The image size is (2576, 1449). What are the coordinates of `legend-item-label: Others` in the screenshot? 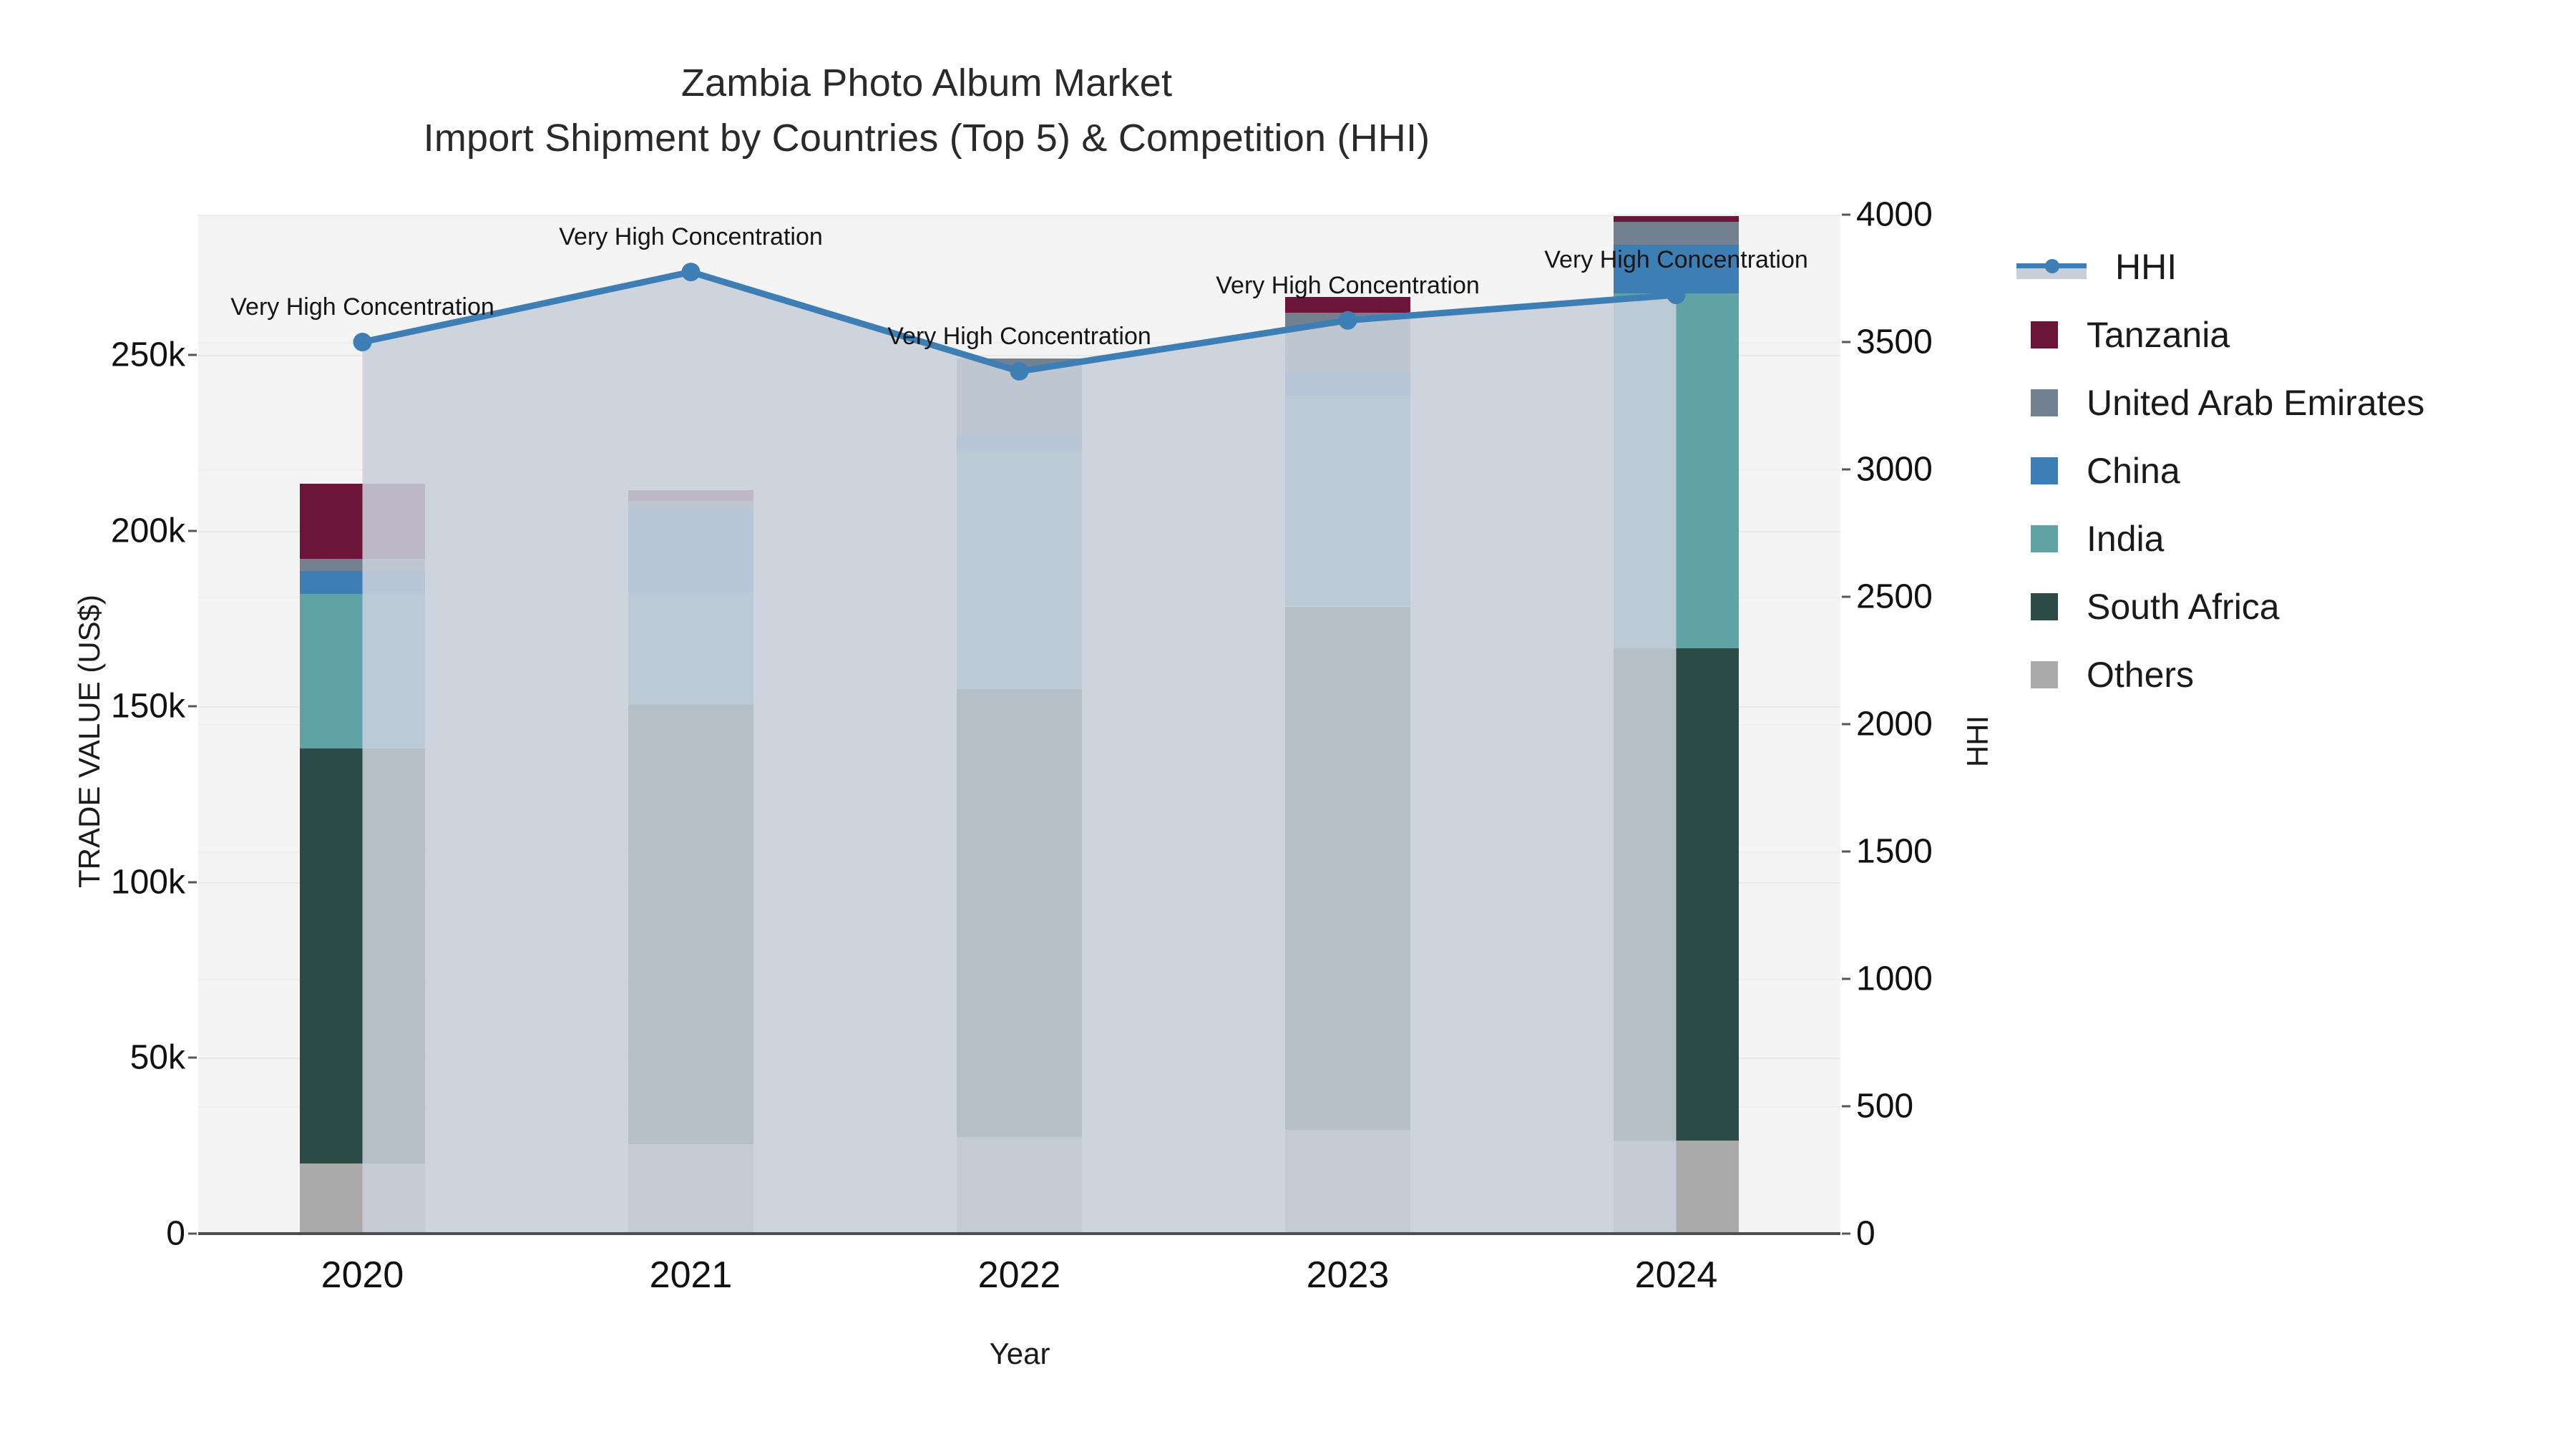 It's located at (2141, 674).